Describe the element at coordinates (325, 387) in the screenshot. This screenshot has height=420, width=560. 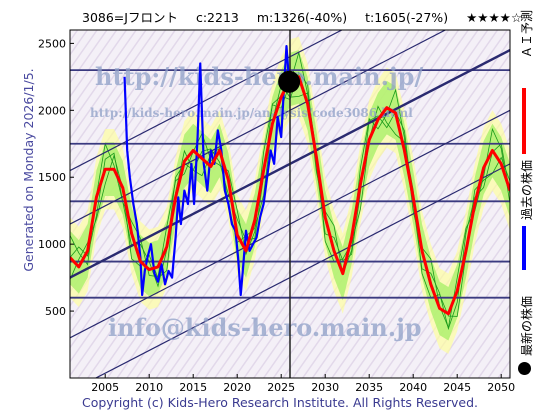
I see `x-tick-label-2030: 2030` at that location.